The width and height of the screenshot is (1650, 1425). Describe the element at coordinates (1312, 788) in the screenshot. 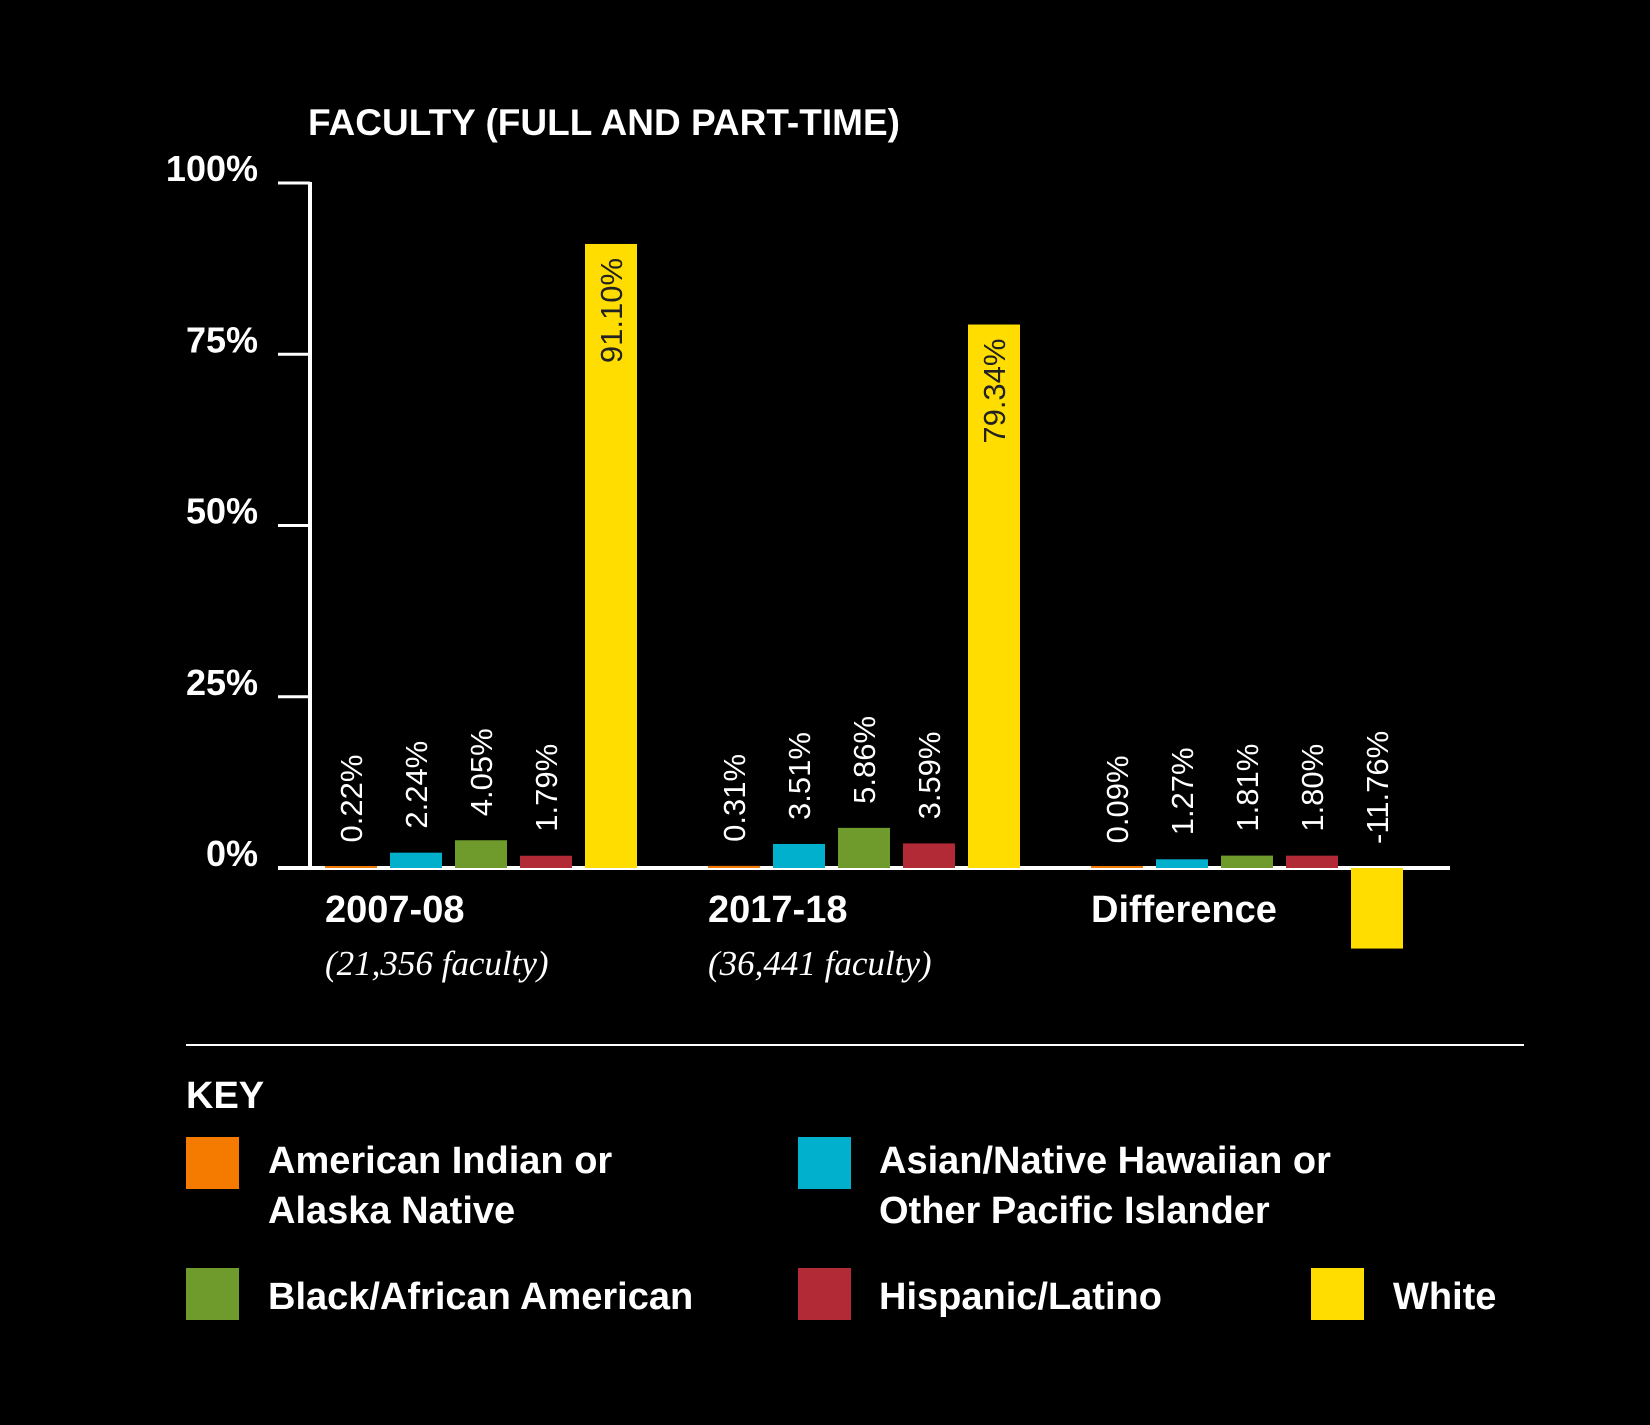

I see `bar-value-label: 1.80%` at that location.